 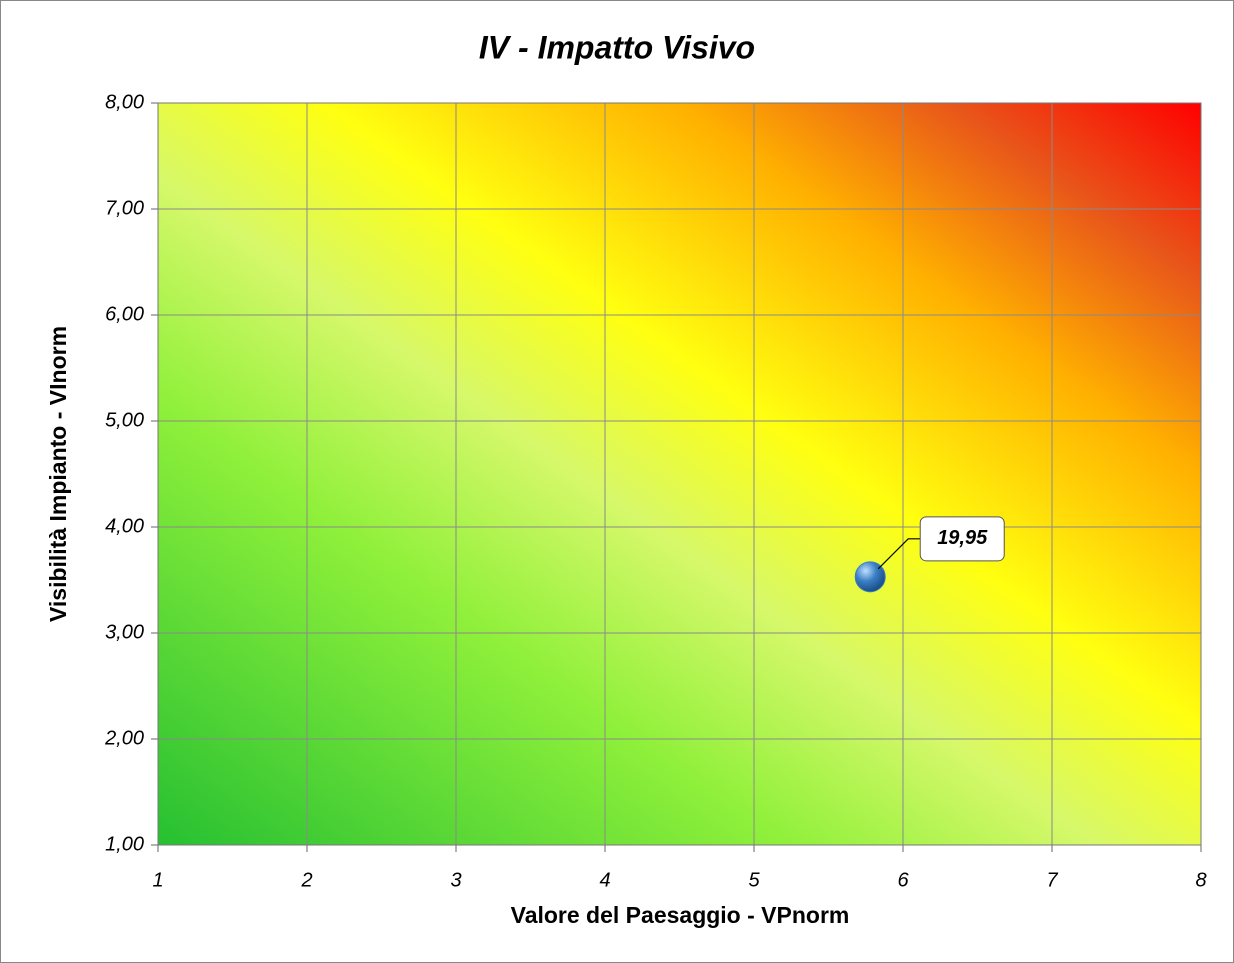 I want to click on x-tick-label: 7, so click(x=1052, y=880).